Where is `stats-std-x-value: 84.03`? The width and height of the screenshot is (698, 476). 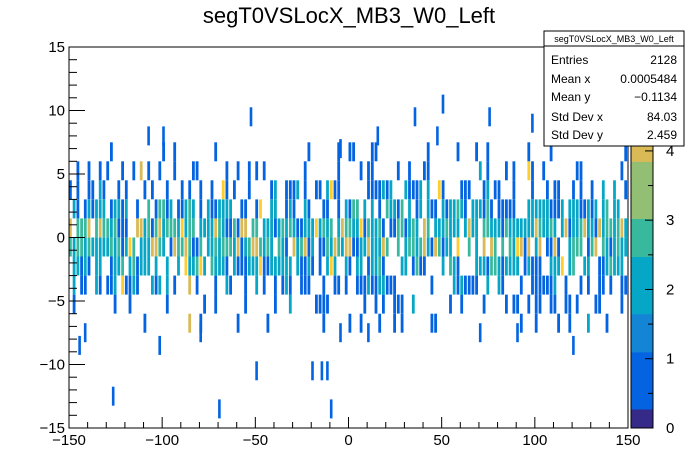 stats-std-x-value: 84.03 is located at coordinates (662, 117).